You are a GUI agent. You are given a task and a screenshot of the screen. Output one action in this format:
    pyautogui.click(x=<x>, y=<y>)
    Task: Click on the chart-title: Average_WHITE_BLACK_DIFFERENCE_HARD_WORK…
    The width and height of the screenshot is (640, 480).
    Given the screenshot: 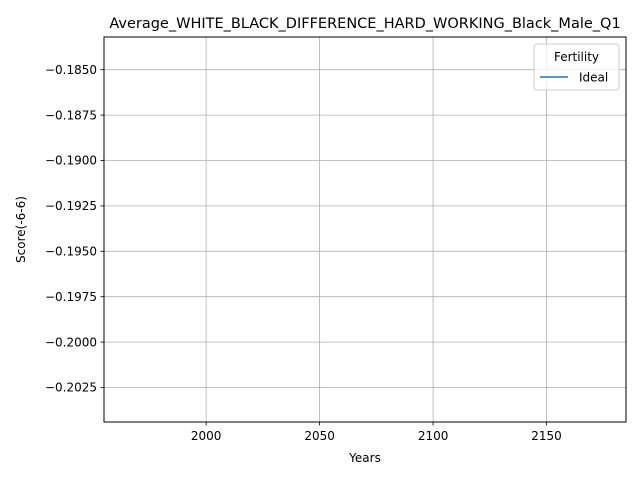 What is the action you would take?
    pyautogui.click(x=364, y=24)
    